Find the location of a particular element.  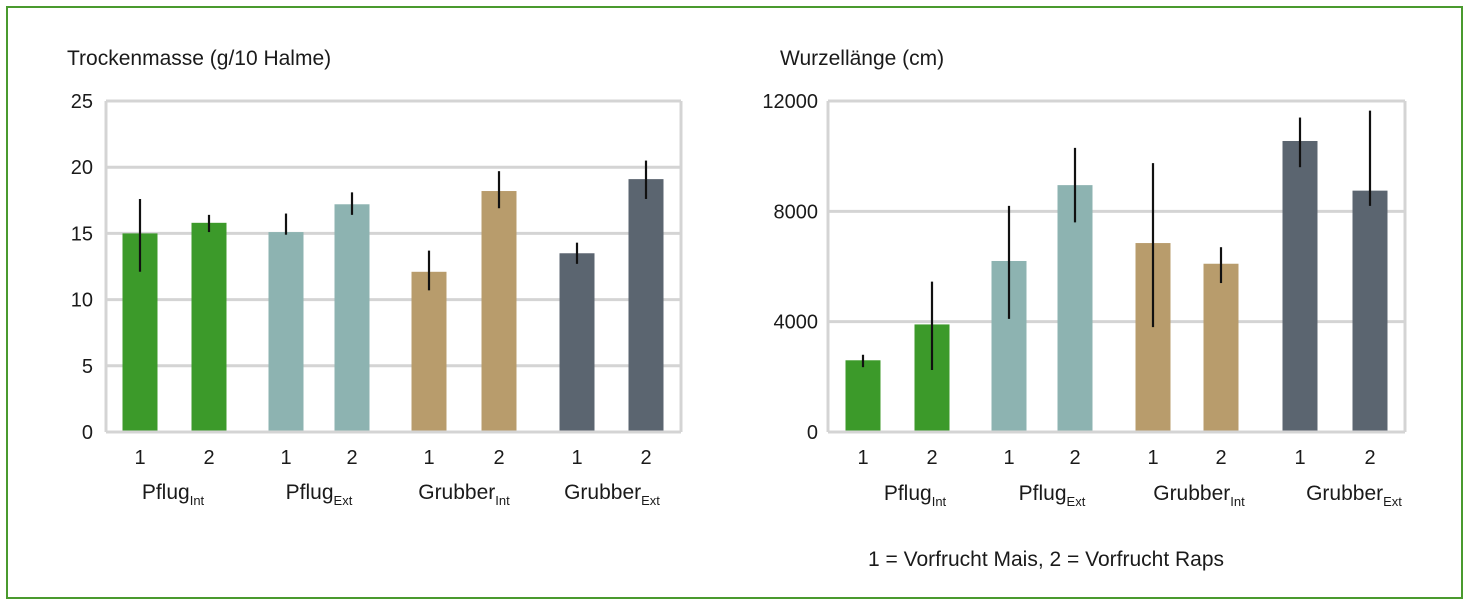

chart-title: Wurzellänge (cm) is located at coordinates (862, 58).